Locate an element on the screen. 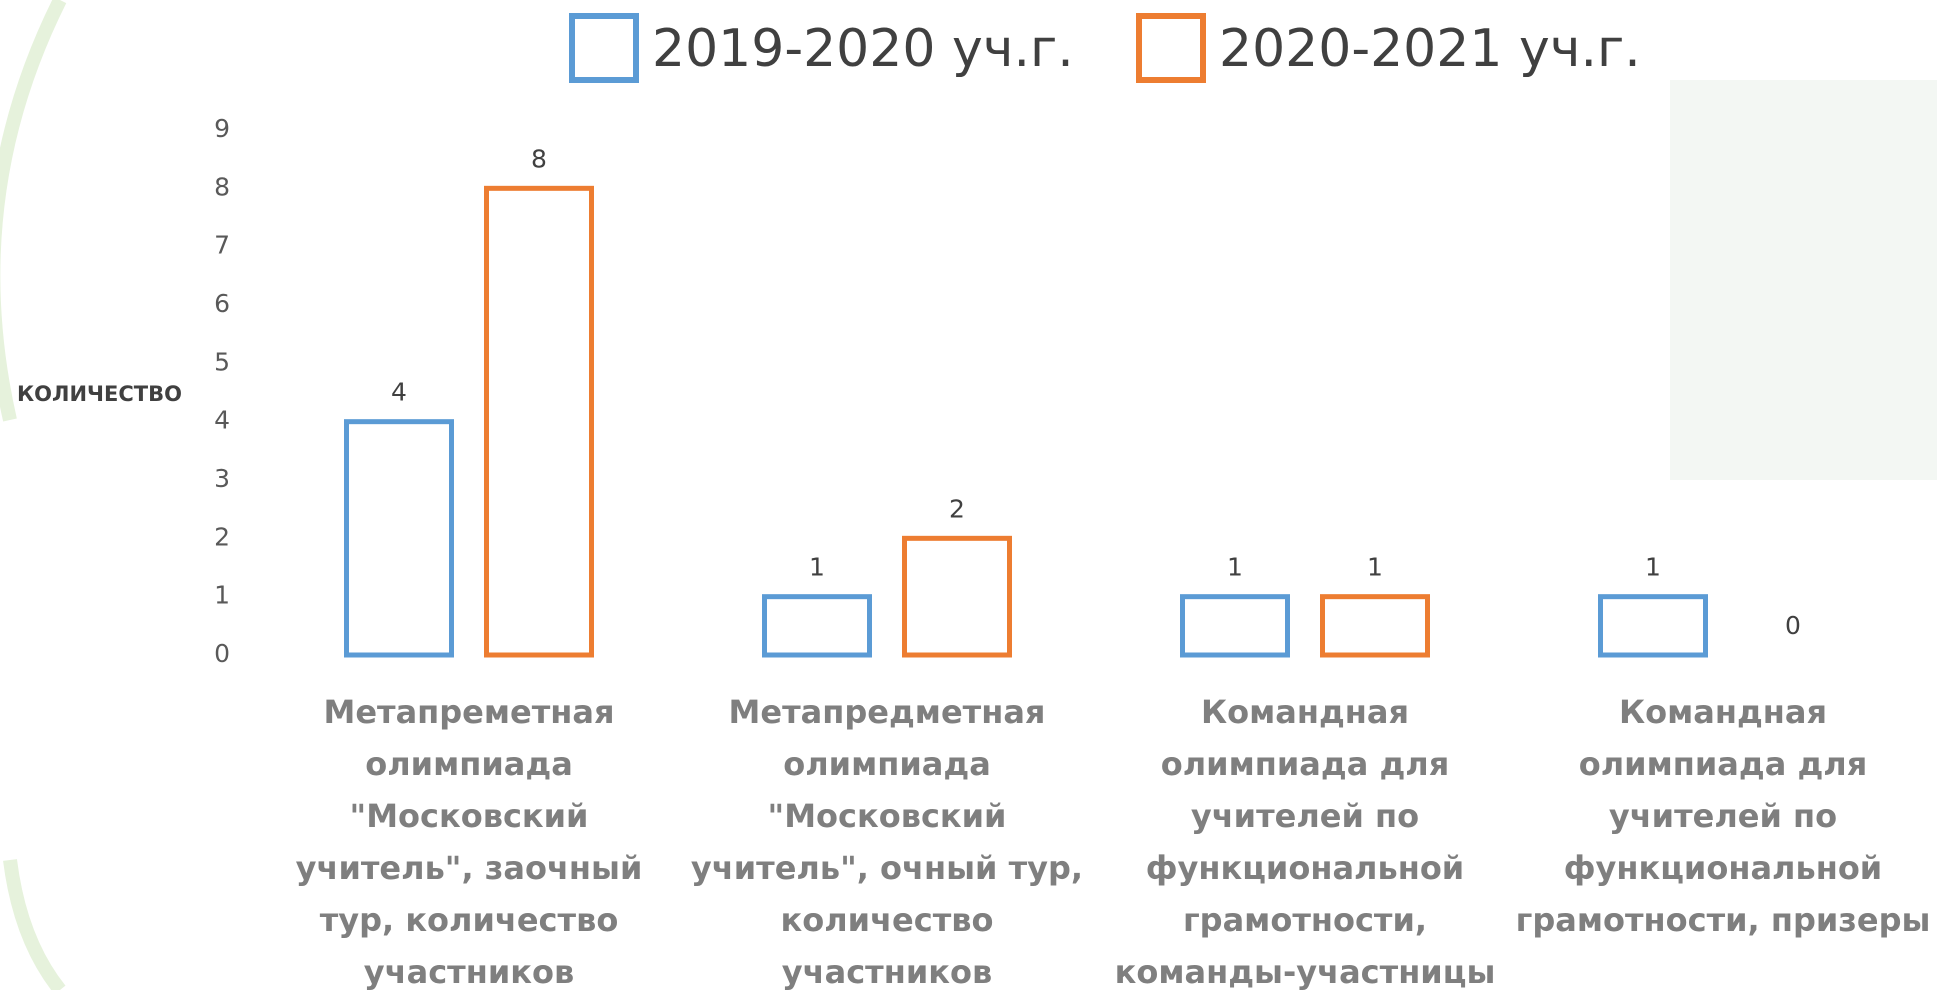 The width and height of the screenshot is (1937, 990). y-tick-label: 5 is located at coordinates (222, 361).